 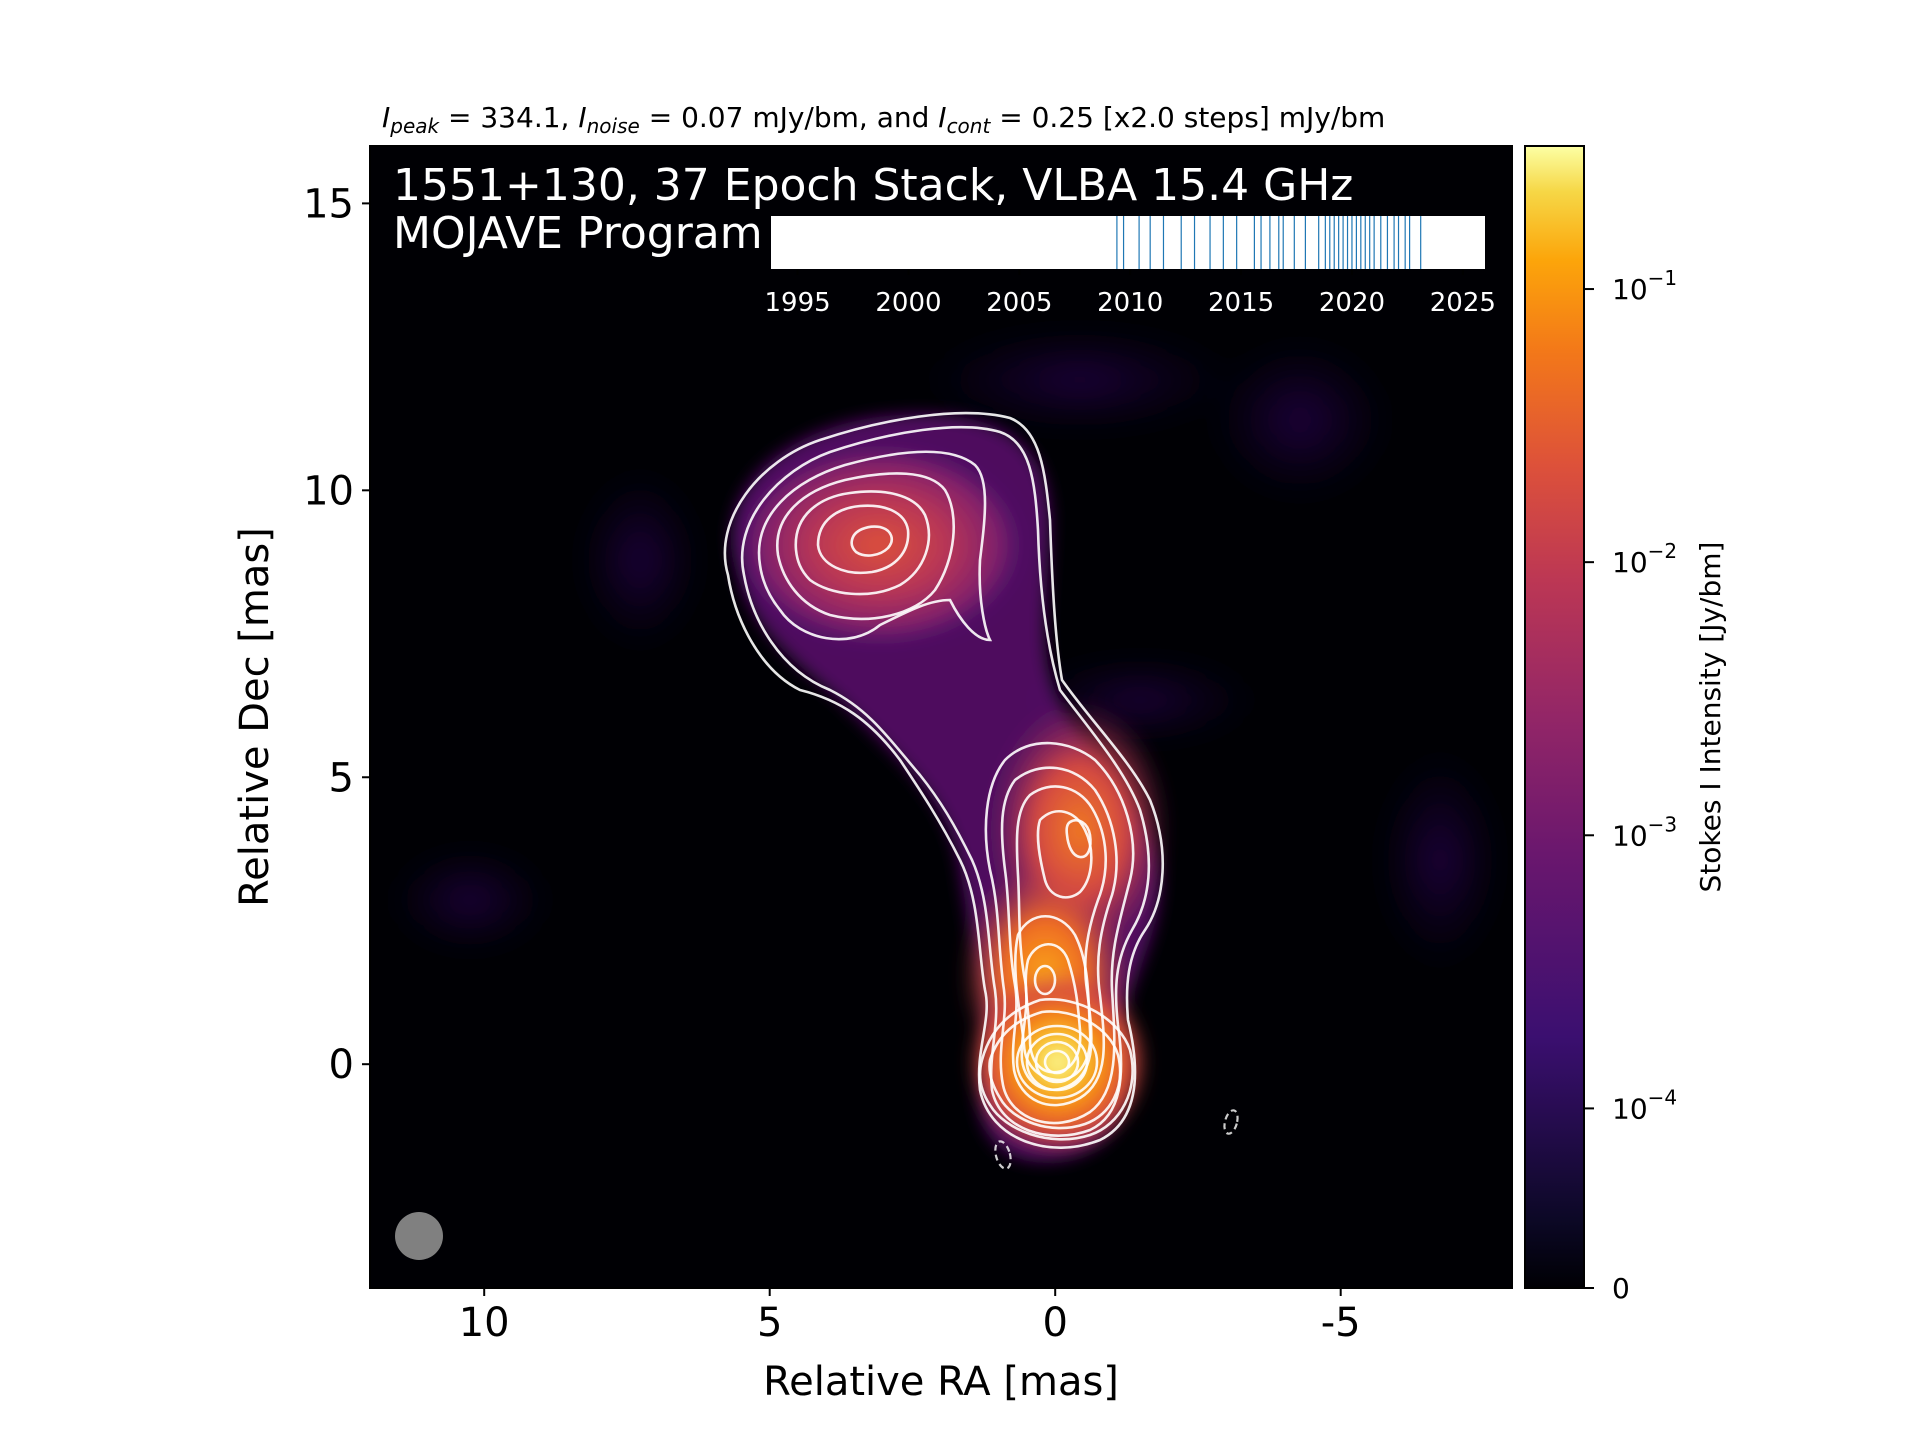 I want to click on timeline-tick-label: 2010, so click(x=1130, y=303).